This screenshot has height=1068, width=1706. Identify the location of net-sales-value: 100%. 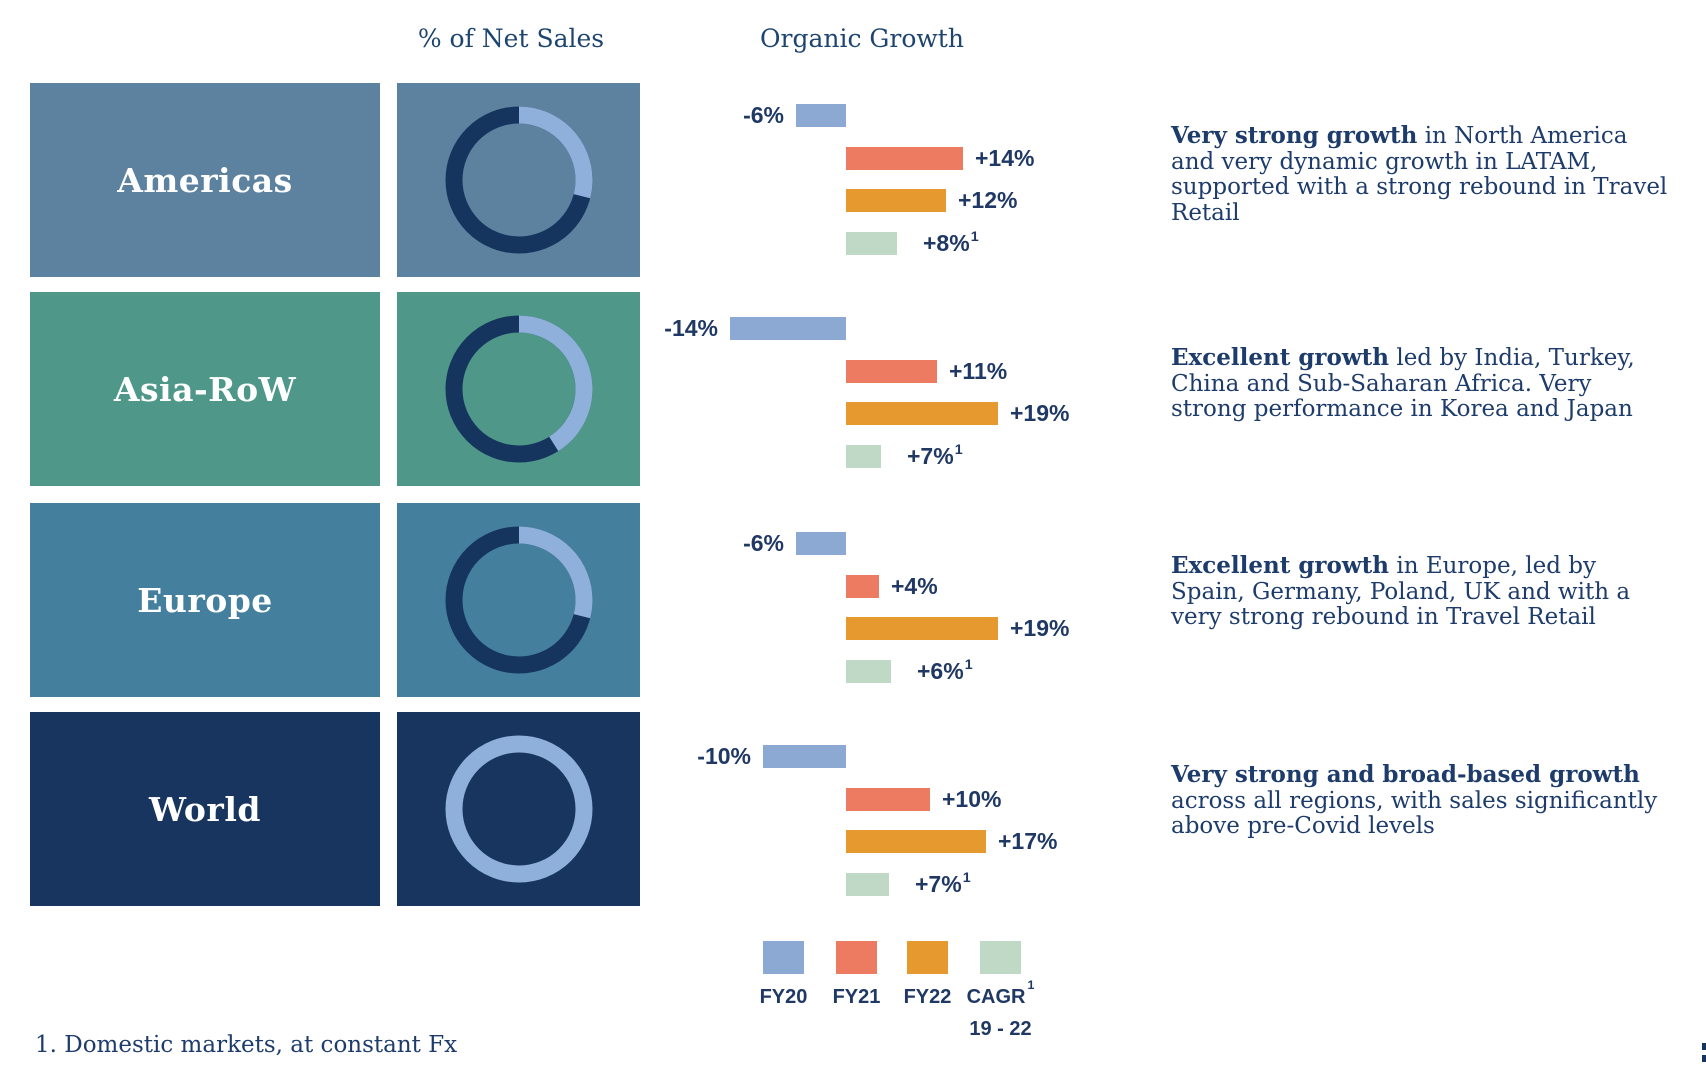
(518, 984).